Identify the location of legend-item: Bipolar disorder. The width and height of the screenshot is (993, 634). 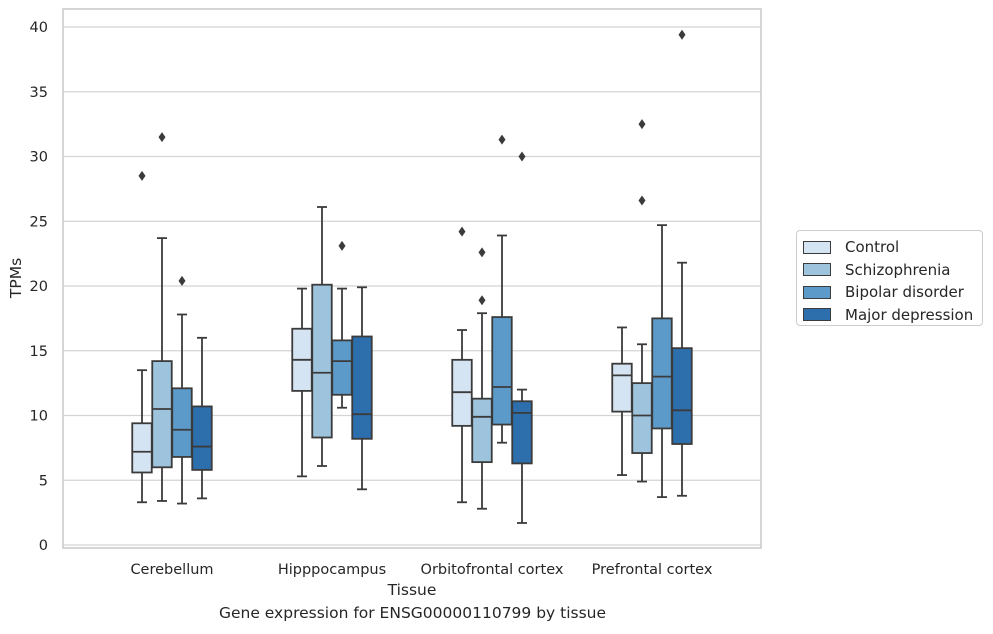
(892, 292).